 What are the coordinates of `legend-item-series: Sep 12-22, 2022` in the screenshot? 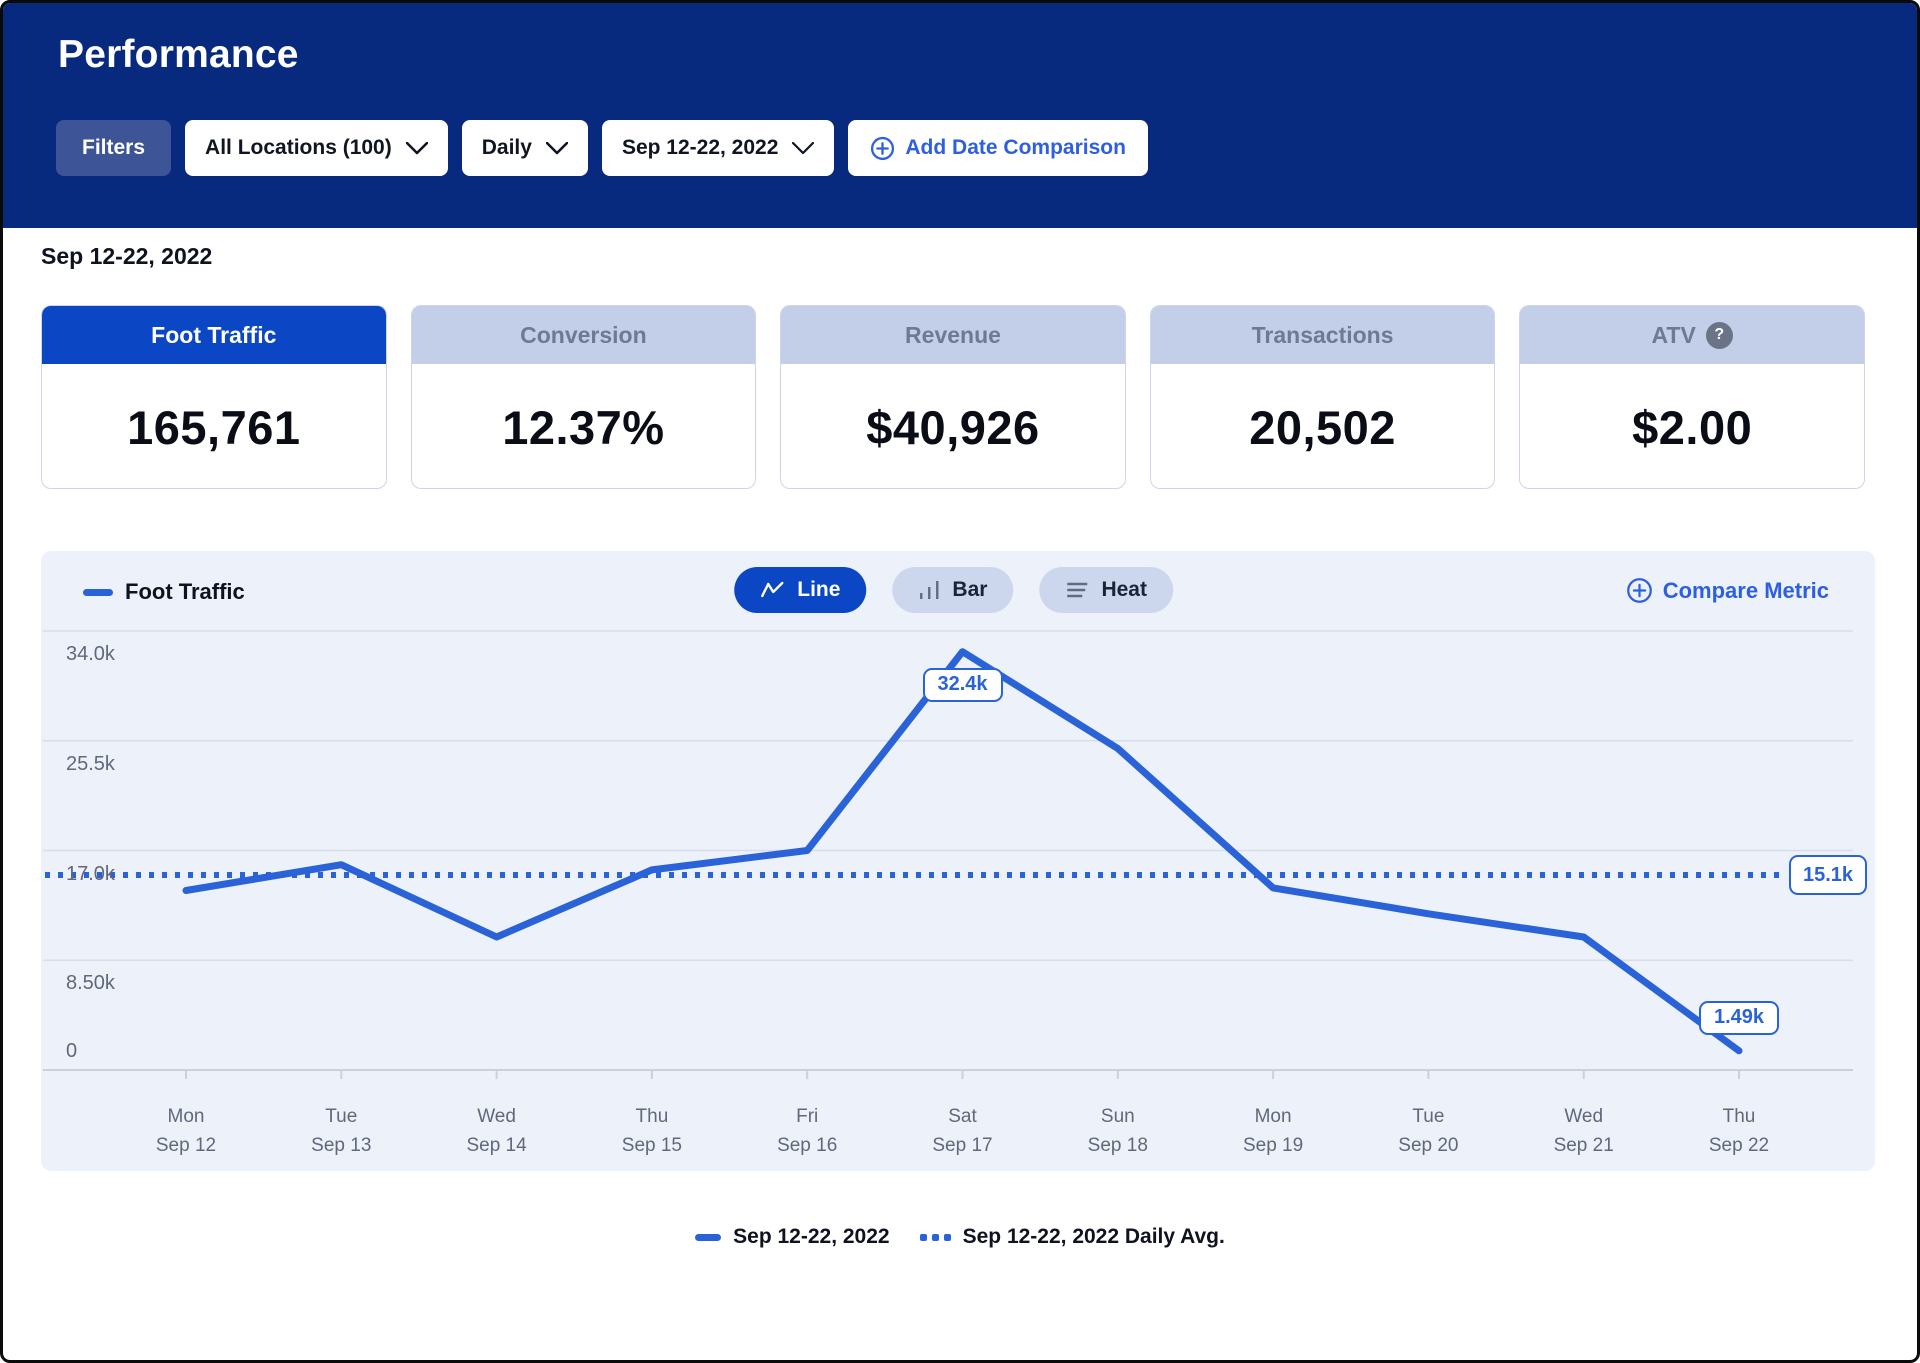 It's located at (792, 1237).